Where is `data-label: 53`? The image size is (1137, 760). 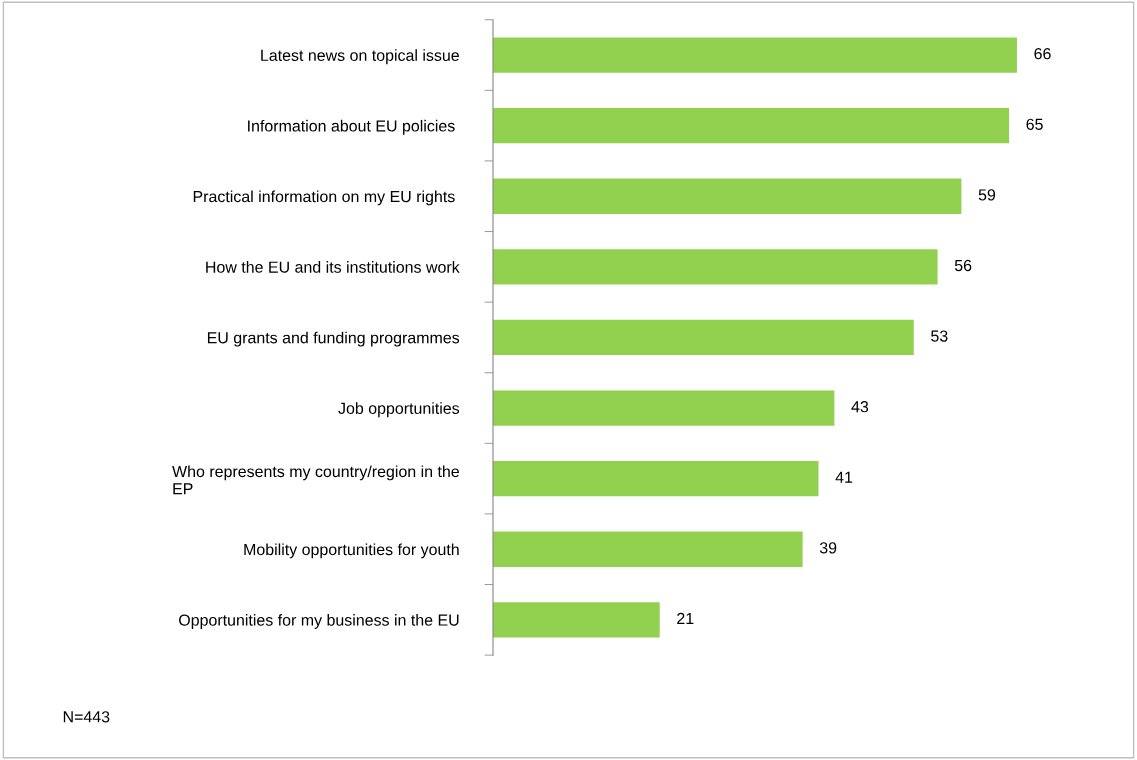 data-label: 53 is located at coordinates (939, 336).